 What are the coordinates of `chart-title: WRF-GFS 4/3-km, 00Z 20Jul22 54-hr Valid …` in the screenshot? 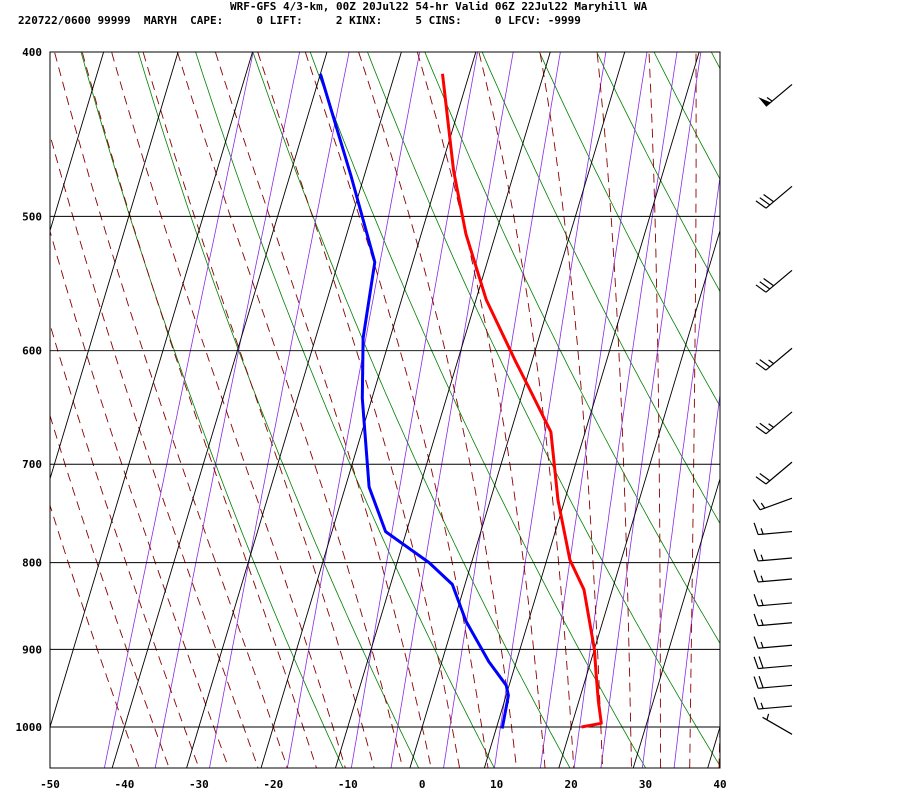 It's located at (439, 6).